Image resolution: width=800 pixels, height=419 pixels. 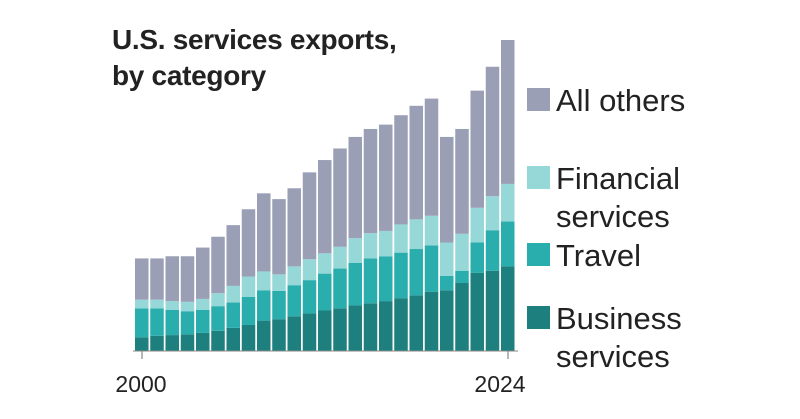 I want to click on legend-swatch-financial-services, so click(x=538, y=177).